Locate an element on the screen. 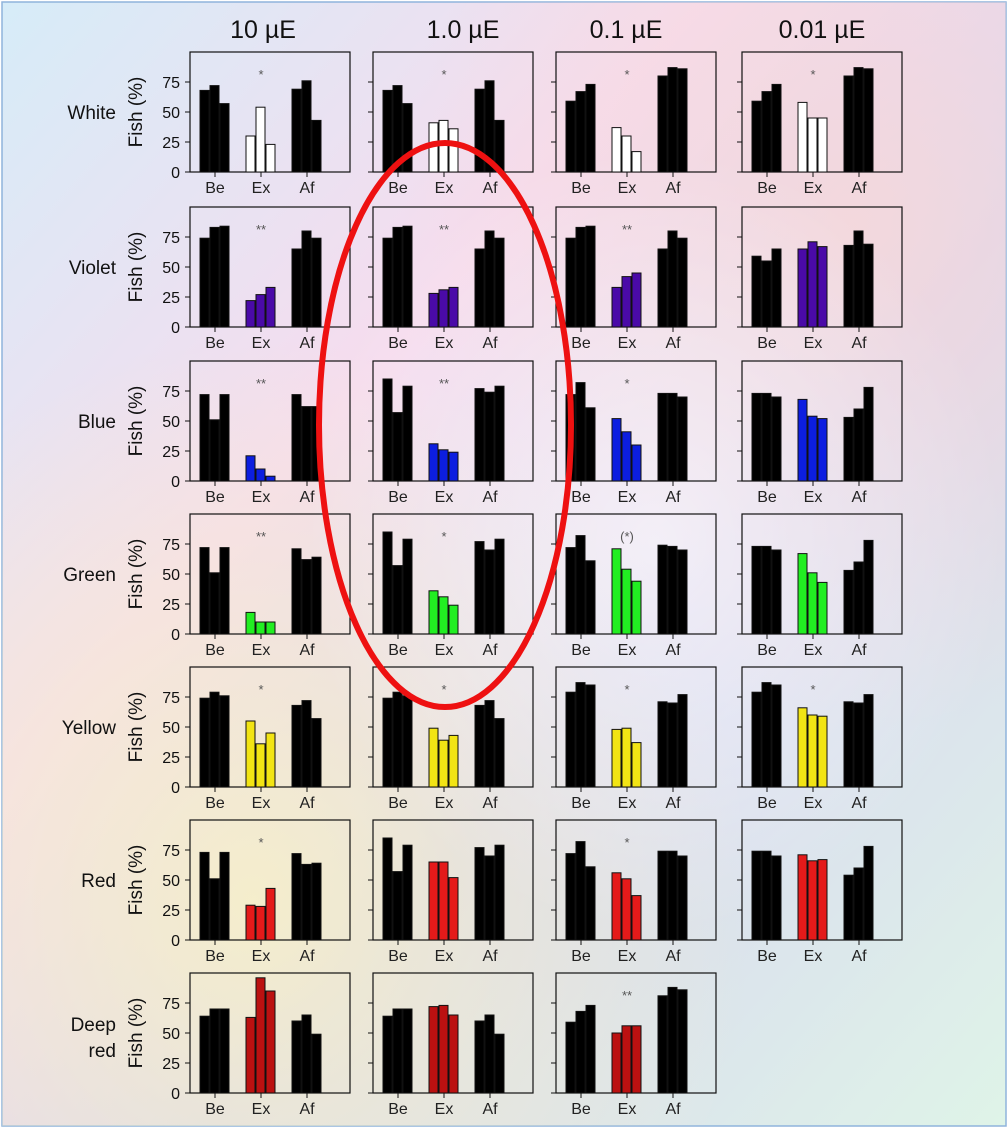 The image size is (1008, 1128). column-header-4: 0.01 µE is located at coordinates (822, 30).